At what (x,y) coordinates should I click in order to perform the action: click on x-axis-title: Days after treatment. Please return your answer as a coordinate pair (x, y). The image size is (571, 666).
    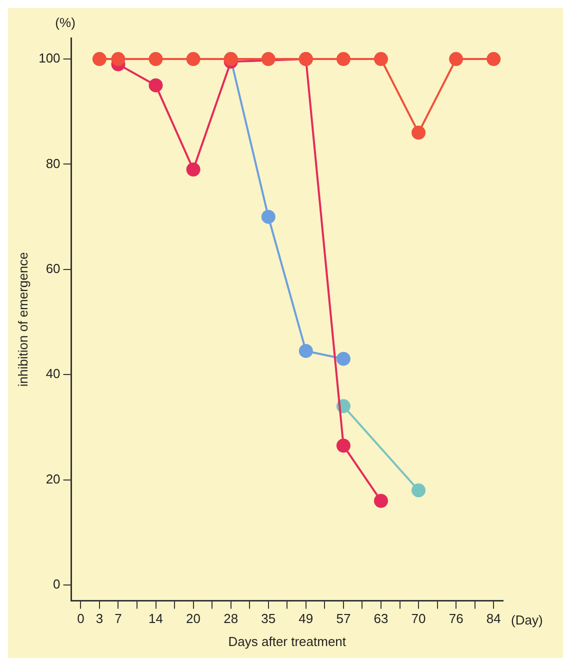
    Looking at the image, I should click on (287, 641).